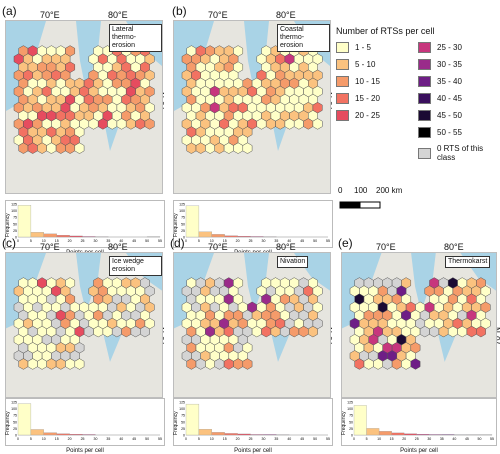 Image resolution: width=500 pixels, height=454 pixels. What do you see at coordinates (118, 15) in the screenshot?
I see `panel-a-lon2: 80°E` at bounding box center [118, 15].